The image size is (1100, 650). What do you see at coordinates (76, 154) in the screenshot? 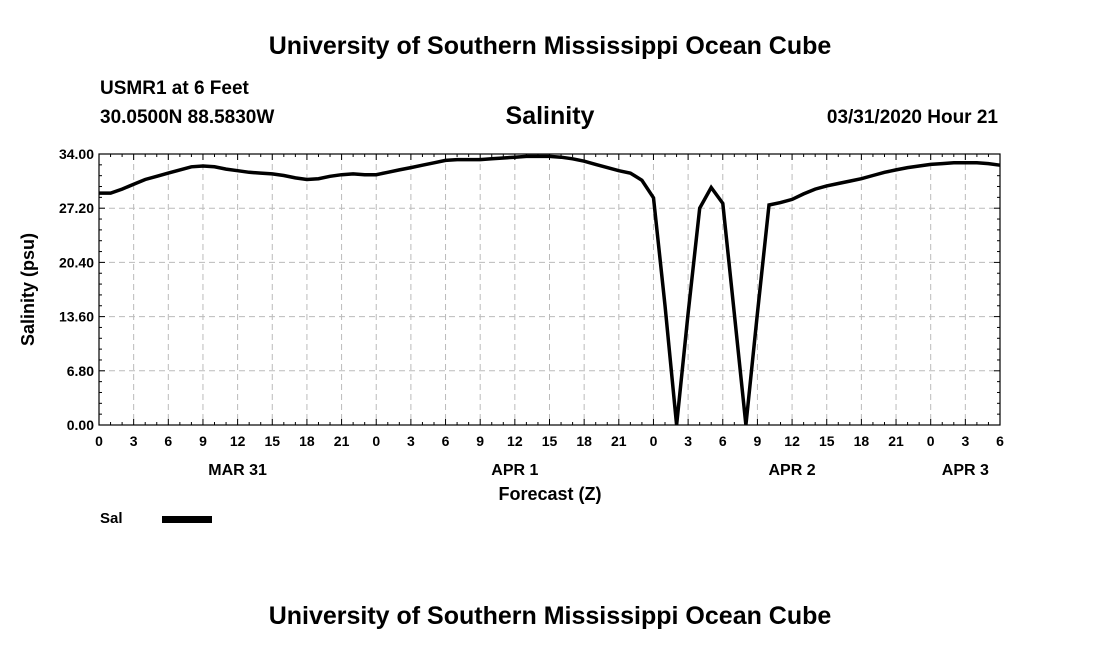
I see `y-tick-label: 34.00` at bounding box center [76, 154].